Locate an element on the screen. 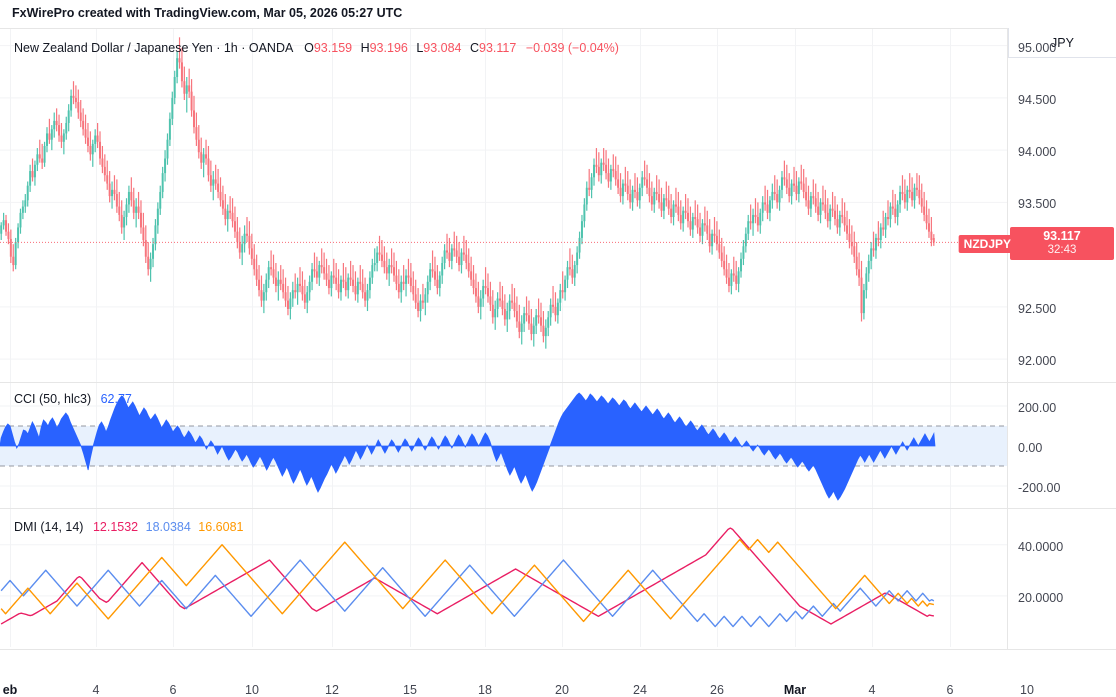 The width and height of the screenshot is (1116, 697). legend-cci-title: CCI (50, hlc3) is located at coordinates (53, 399).